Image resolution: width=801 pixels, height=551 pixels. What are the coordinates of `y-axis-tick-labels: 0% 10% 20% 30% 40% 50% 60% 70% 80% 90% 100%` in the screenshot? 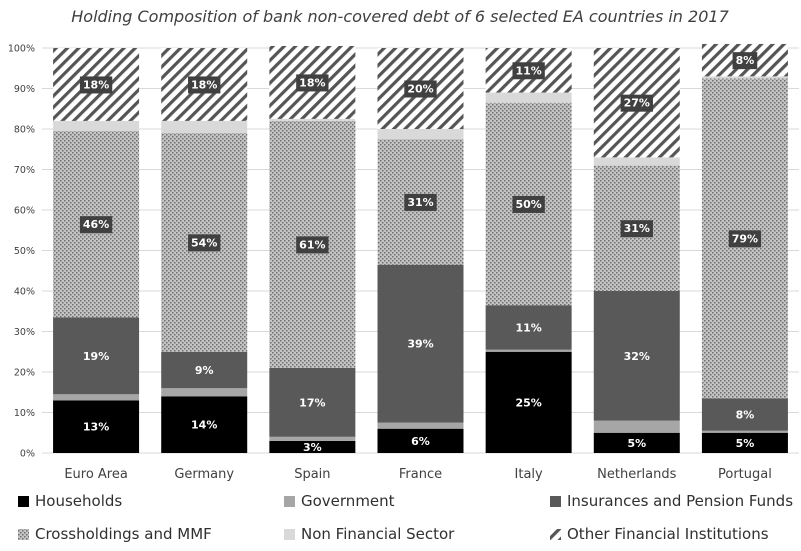 It's located at (21, 252).